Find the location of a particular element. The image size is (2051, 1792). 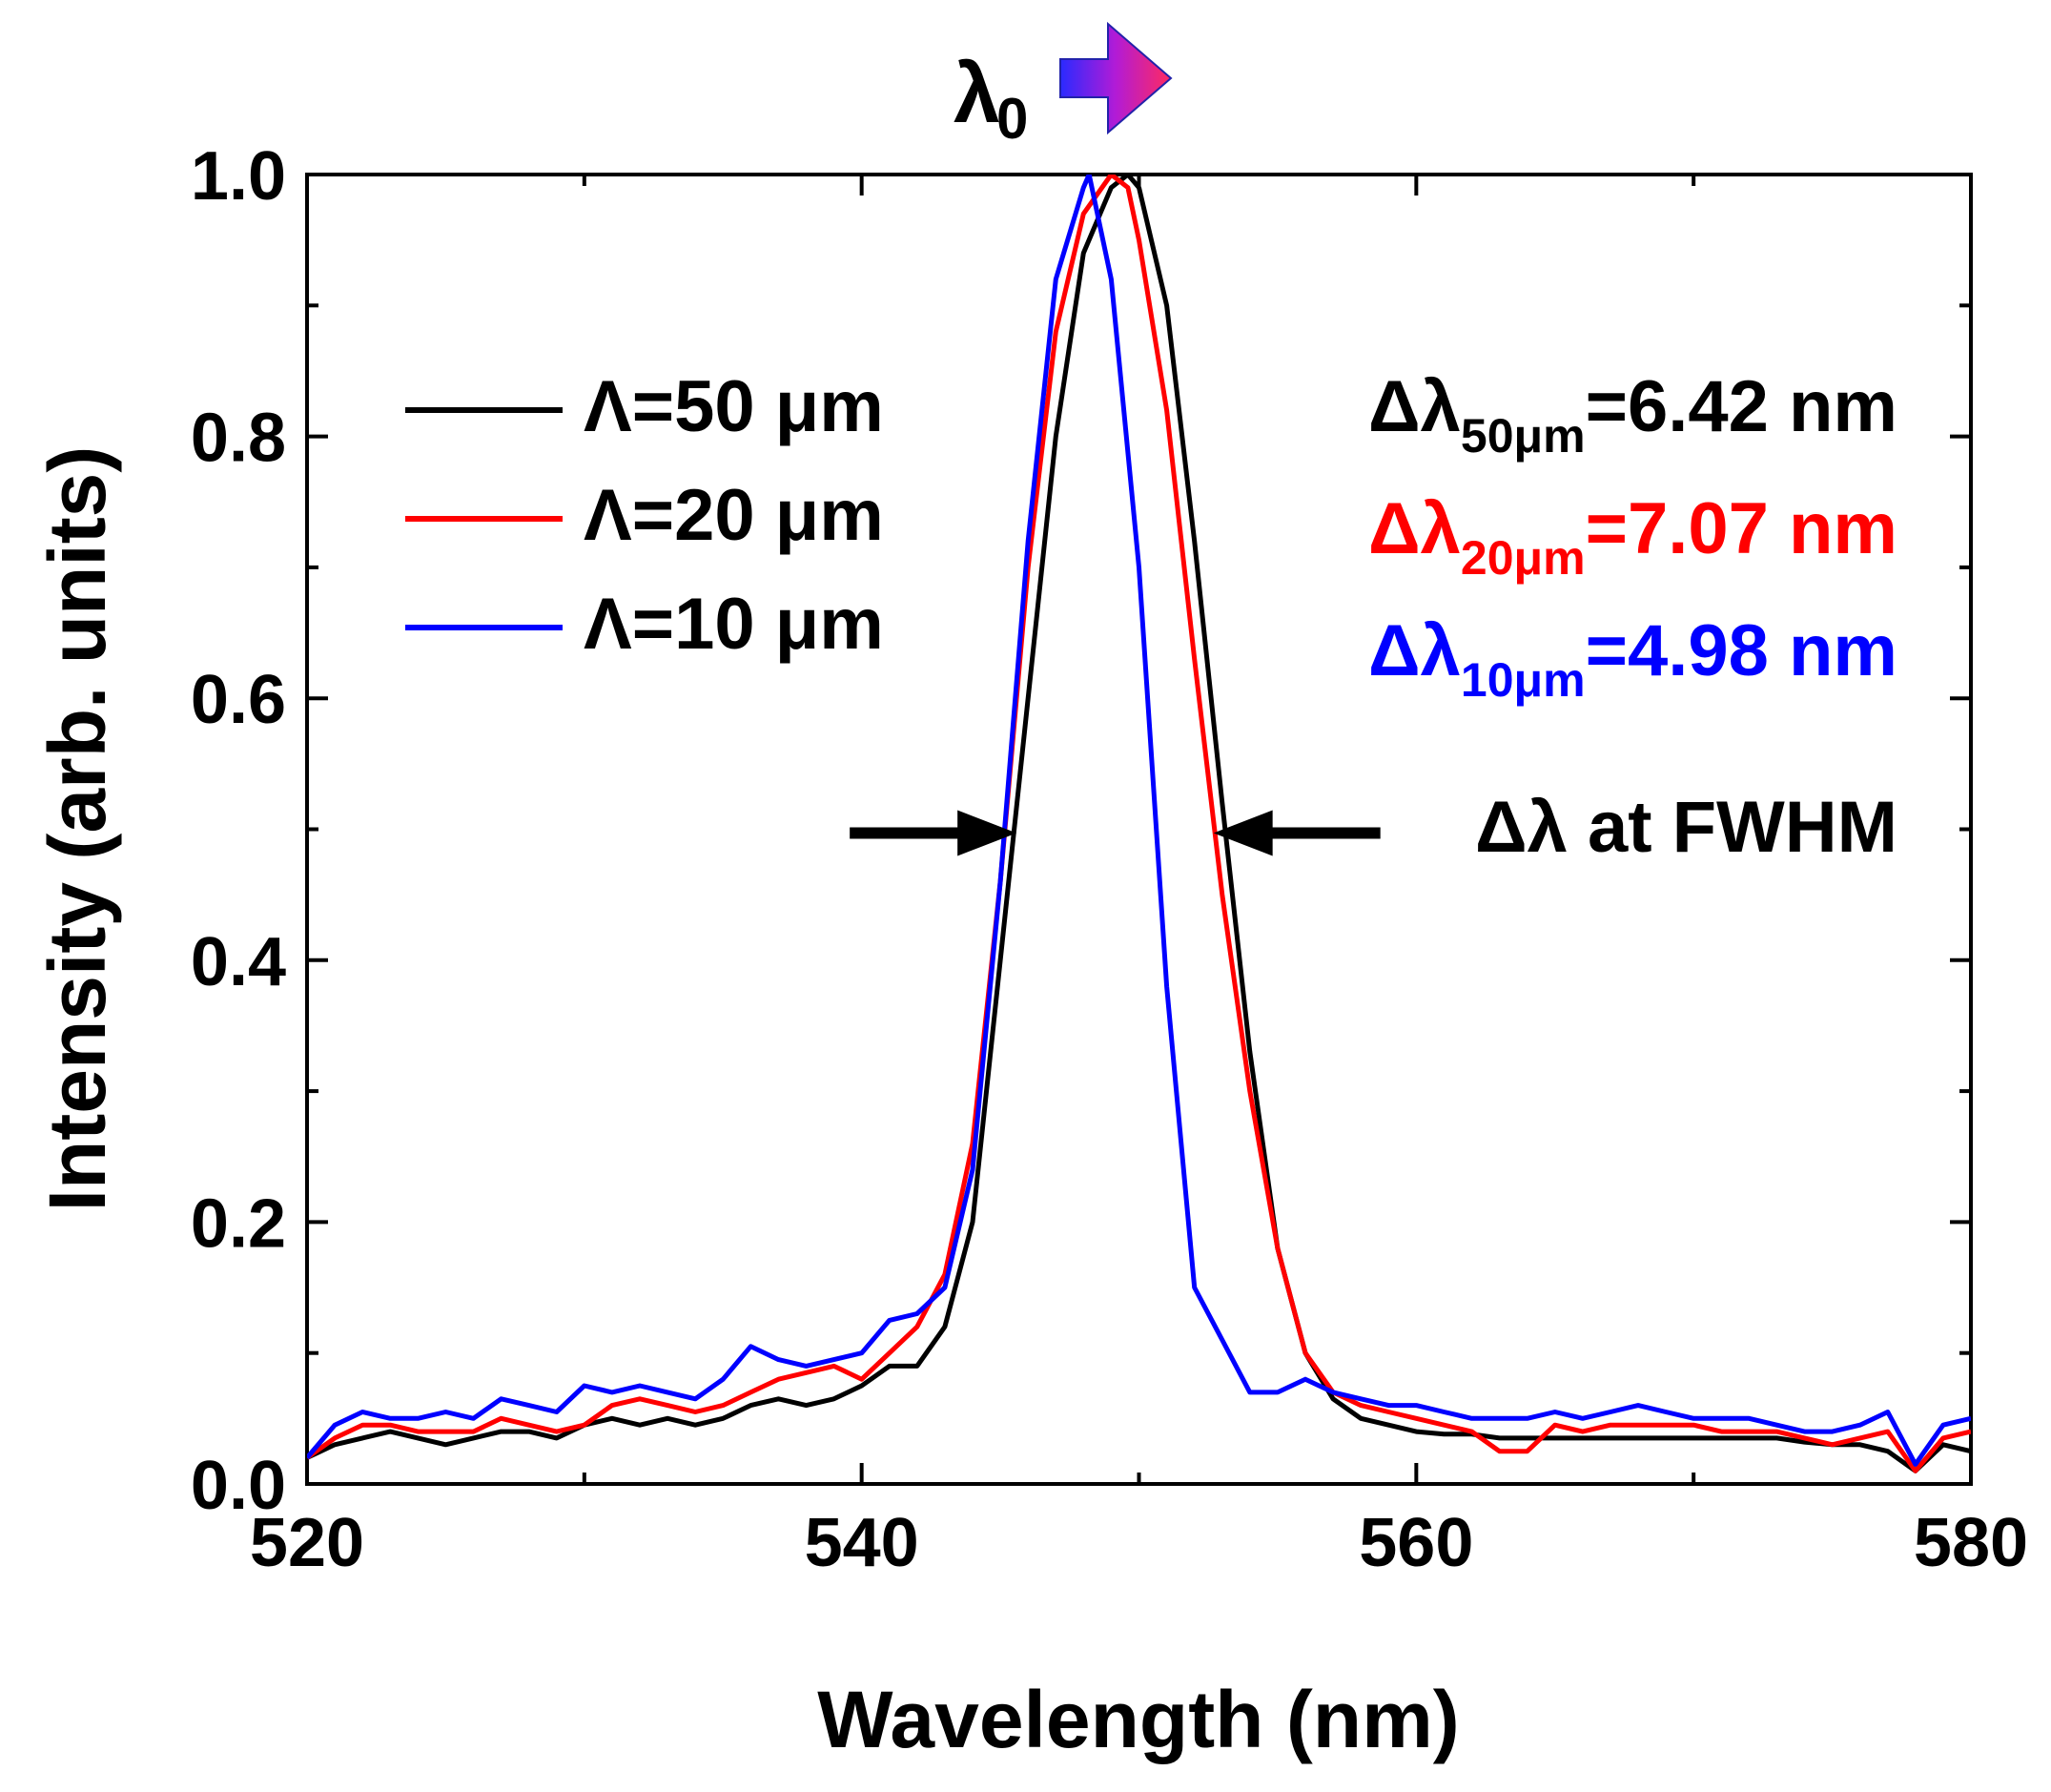

y-tick-label: 1.0 is located at coordinates (238, 176).